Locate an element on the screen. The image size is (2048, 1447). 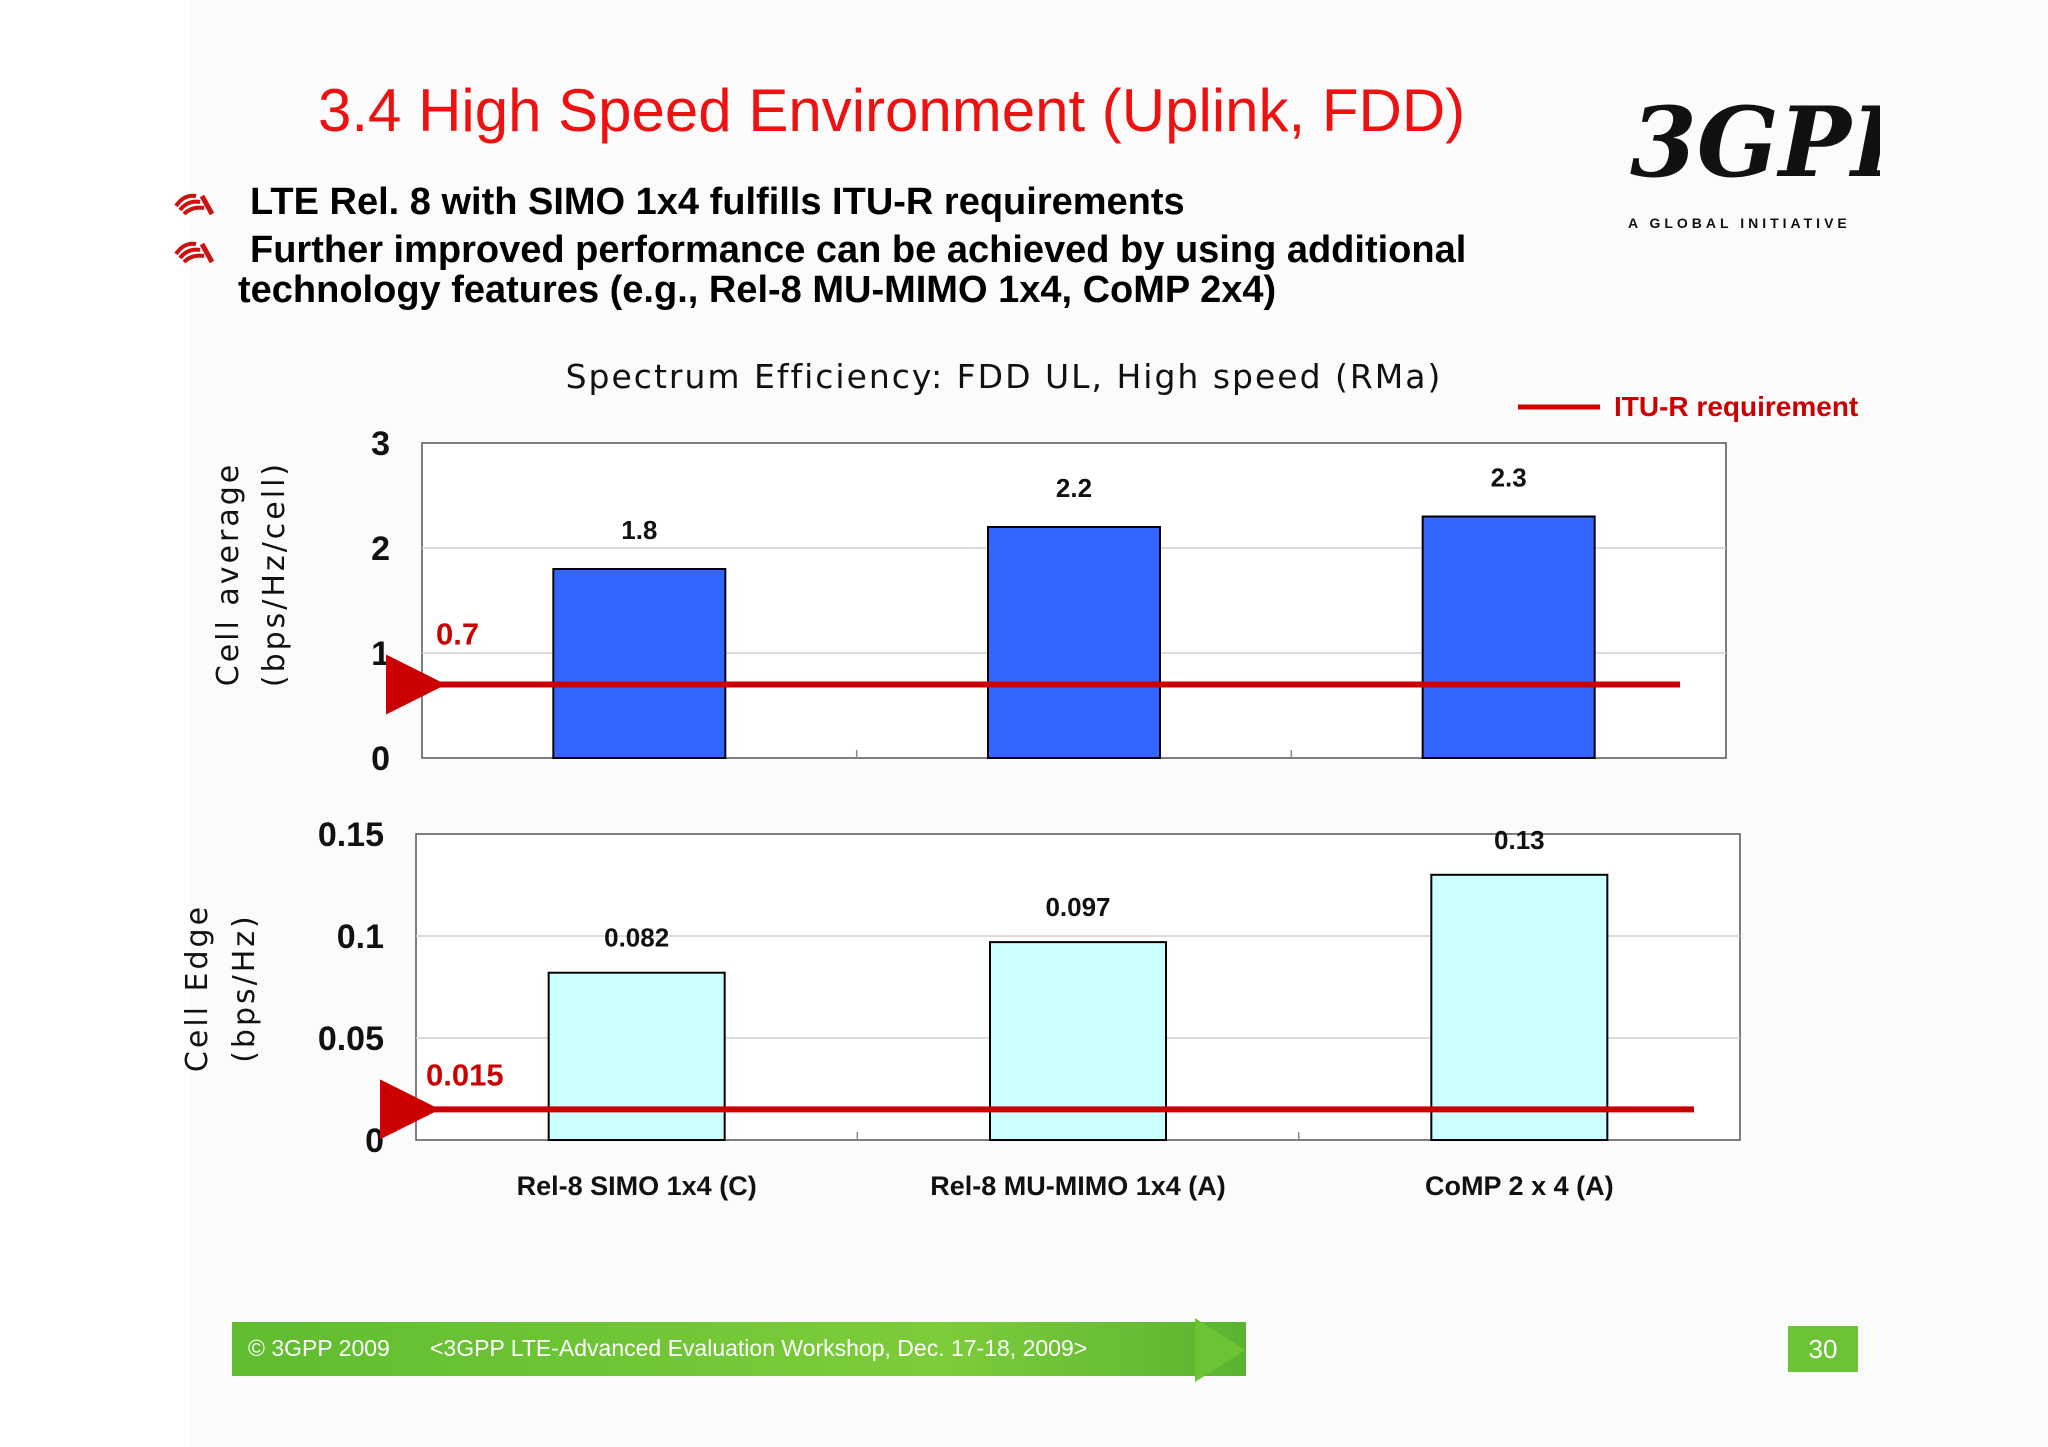
y-axis-label: Cell Edge is located at coordinates (197, 988).